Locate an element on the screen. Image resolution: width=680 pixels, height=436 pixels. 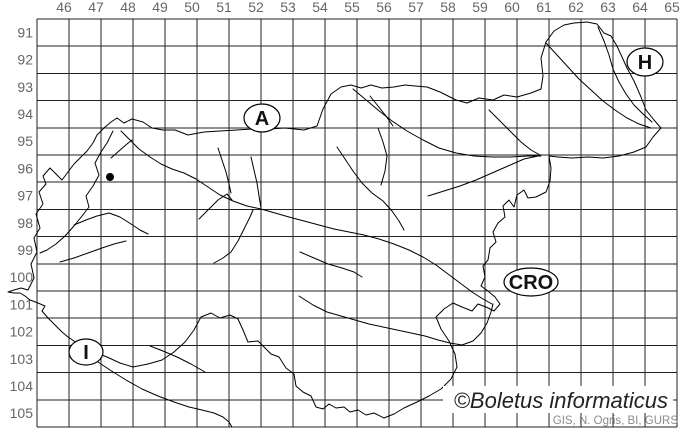
grid-column-label: 52 is located at coordinates (256, 7).